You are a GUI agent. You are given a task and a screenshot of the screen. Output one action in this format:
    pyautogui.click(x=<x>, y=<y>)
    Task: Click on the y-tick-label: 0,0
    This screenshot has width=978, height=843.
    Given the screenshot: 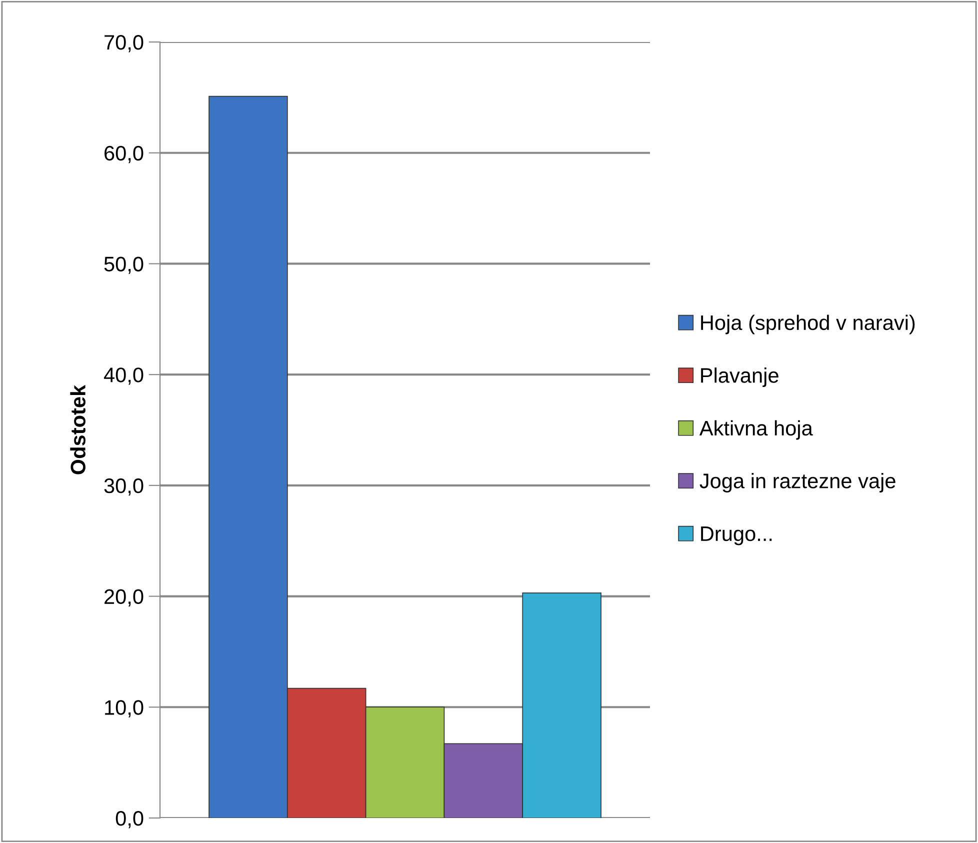 What is the action you would take?
    pyautogui.click(x=130, y=819)
    